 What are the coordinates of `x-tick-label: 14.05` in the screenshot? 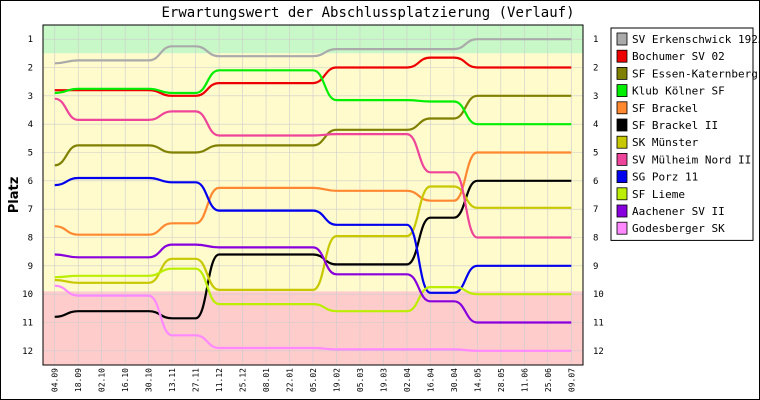 It's located at (477, 380).